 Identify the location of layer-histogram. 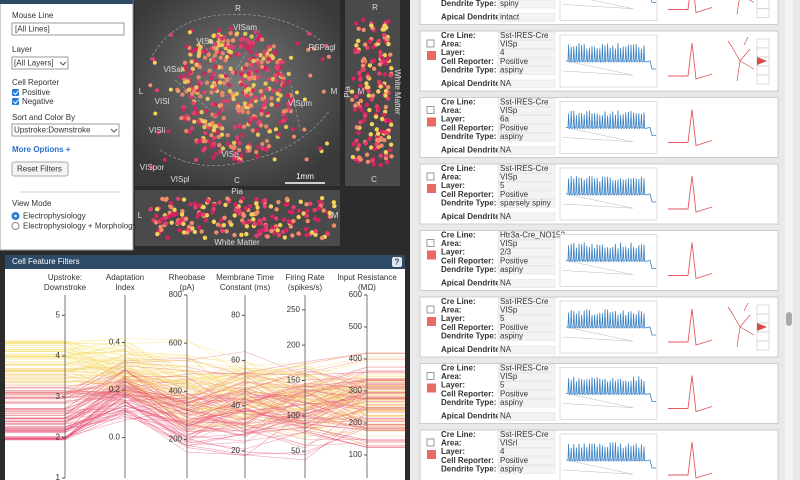
(763, 52).